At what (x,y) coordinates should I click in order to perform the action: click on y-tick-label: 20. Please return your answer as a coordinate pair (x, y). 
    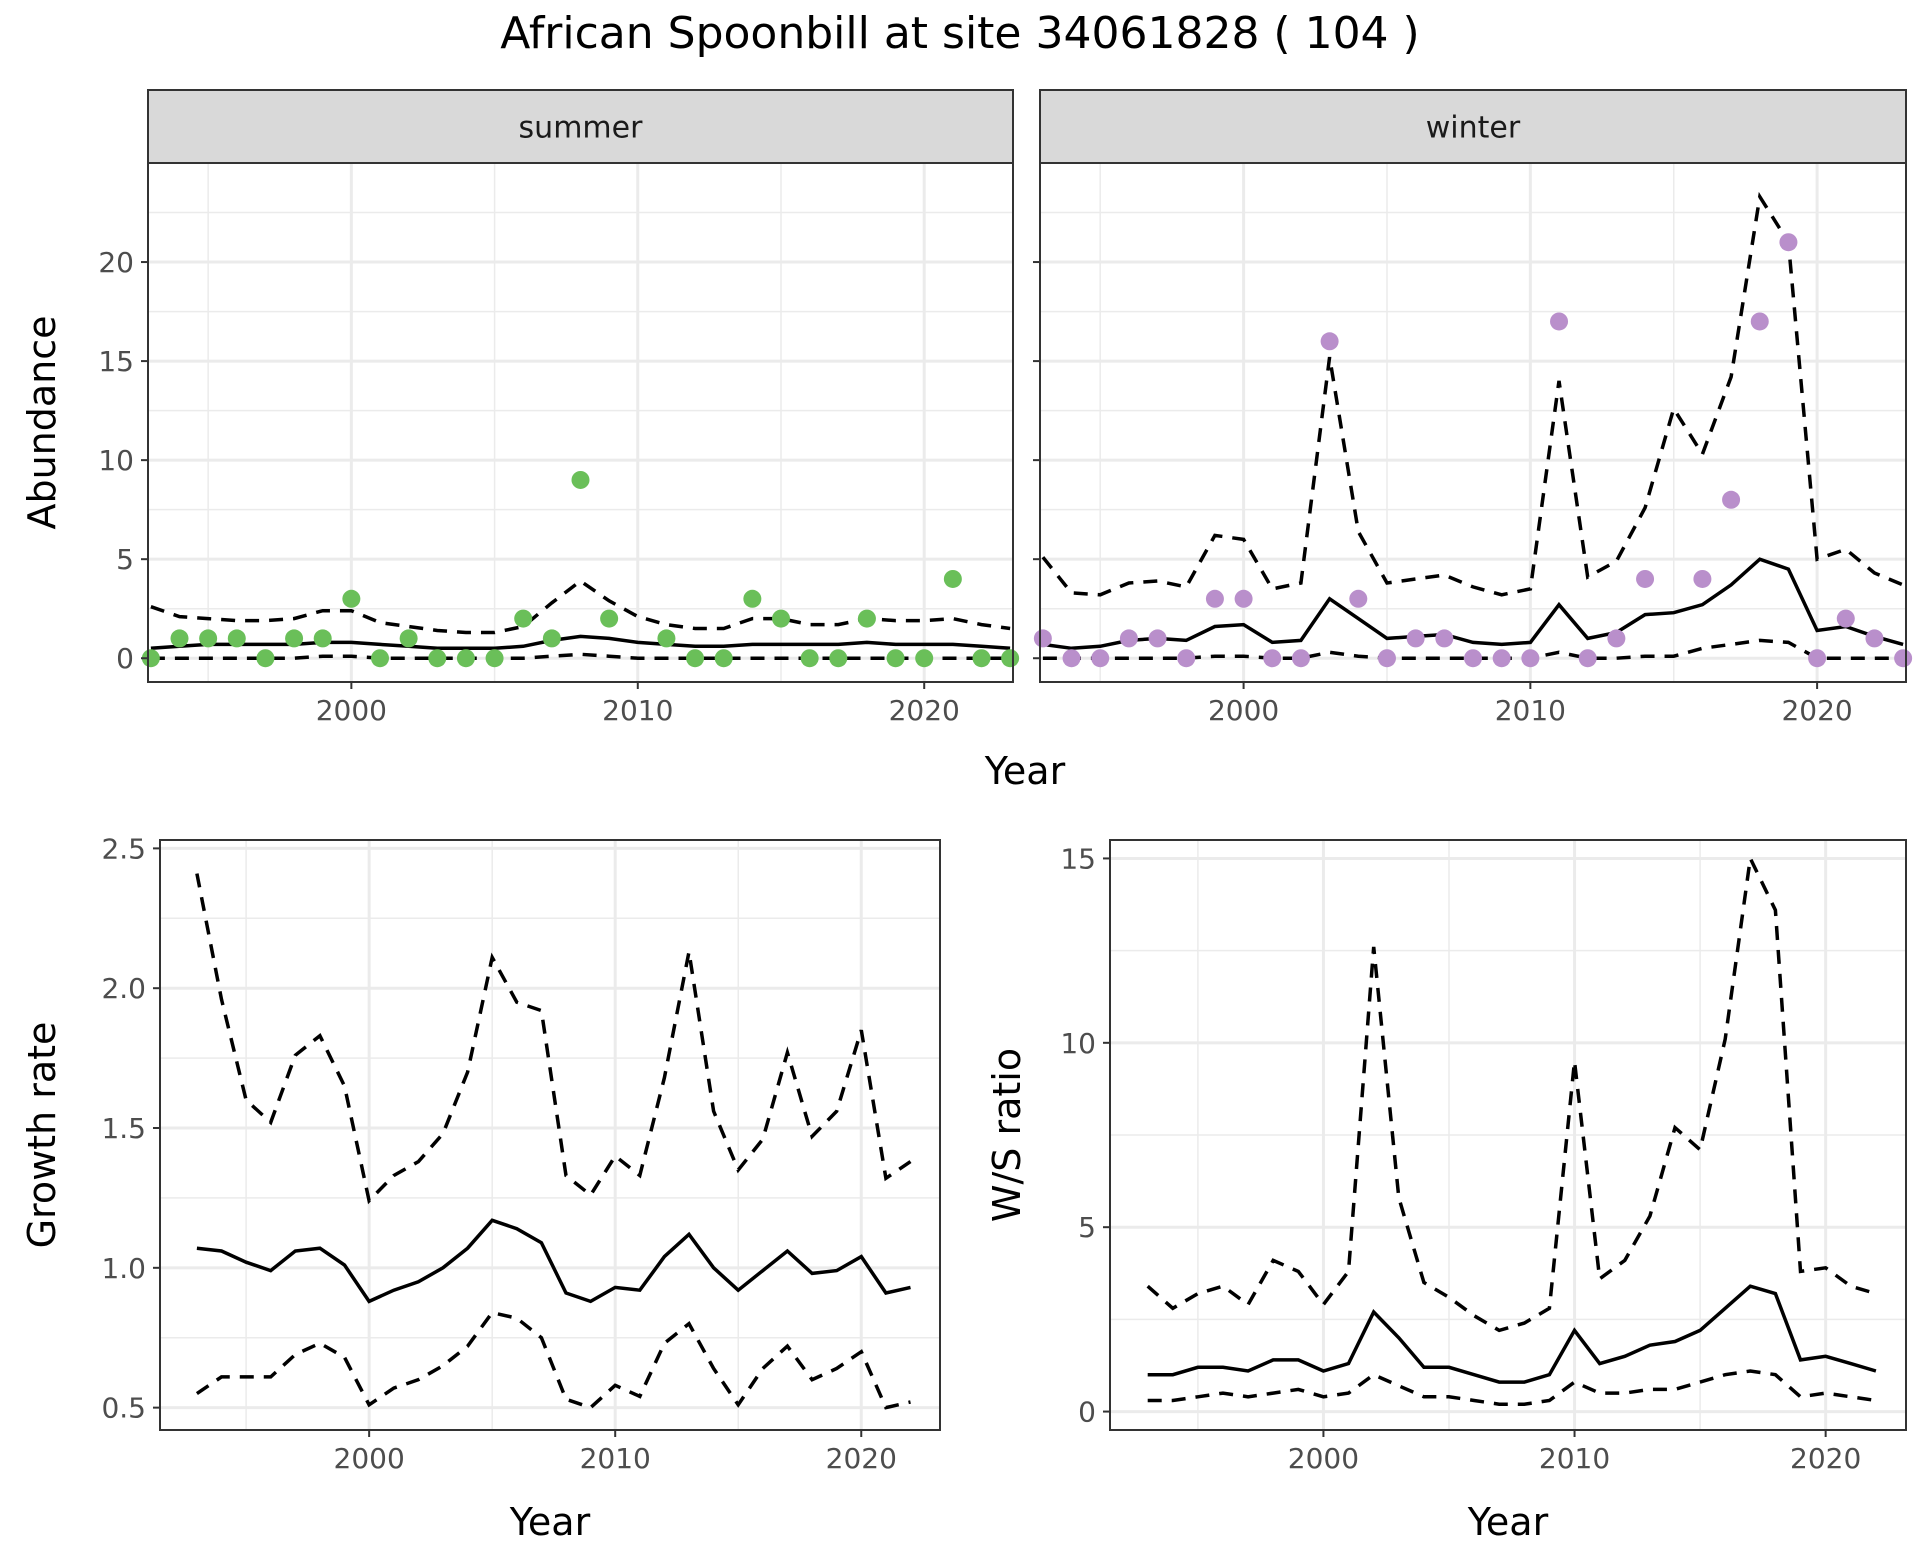
    Looking at the image, I should click on (116, 262).